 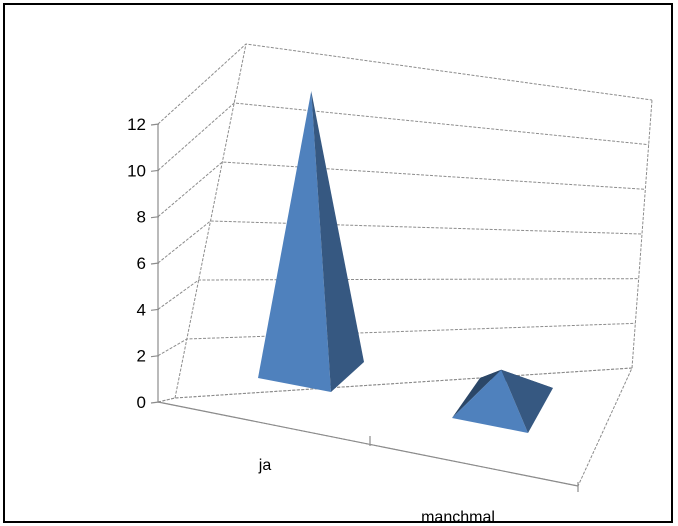 What do you see at coordinates (458, 517) in the screenshot?
I see `category-label: manchmal` at bounding box center [458, 517].